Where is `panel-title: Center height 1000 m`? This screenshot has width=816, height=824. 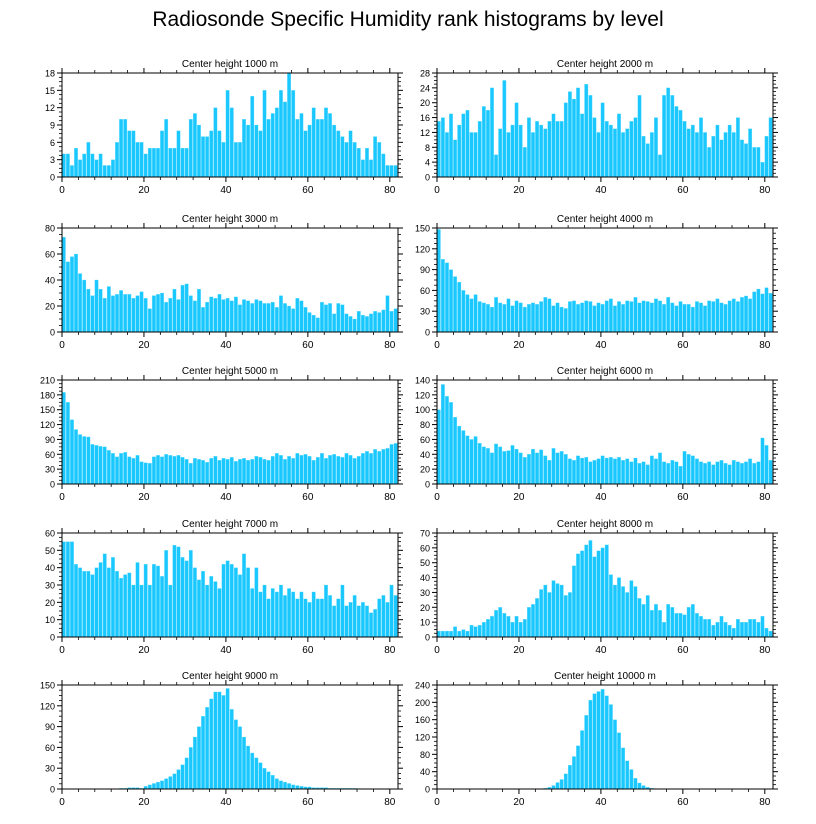
panel-title: Center height 1000 m is located at coordinates (230, 64).